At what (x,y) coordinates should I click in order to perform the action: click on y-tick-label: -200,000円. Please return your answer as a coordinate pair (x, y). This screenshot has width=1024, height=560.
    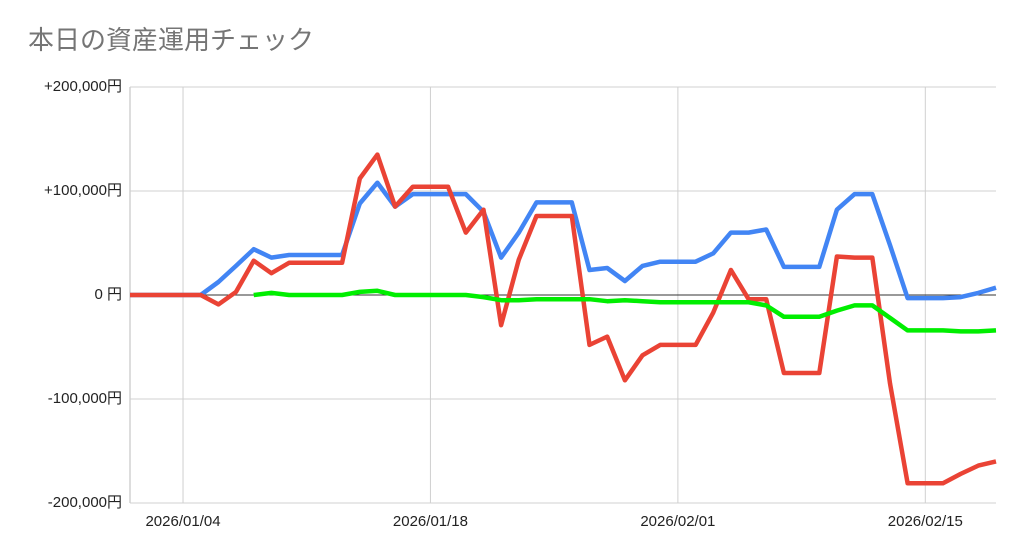
    Looking at the image, I should click on (85, 502).